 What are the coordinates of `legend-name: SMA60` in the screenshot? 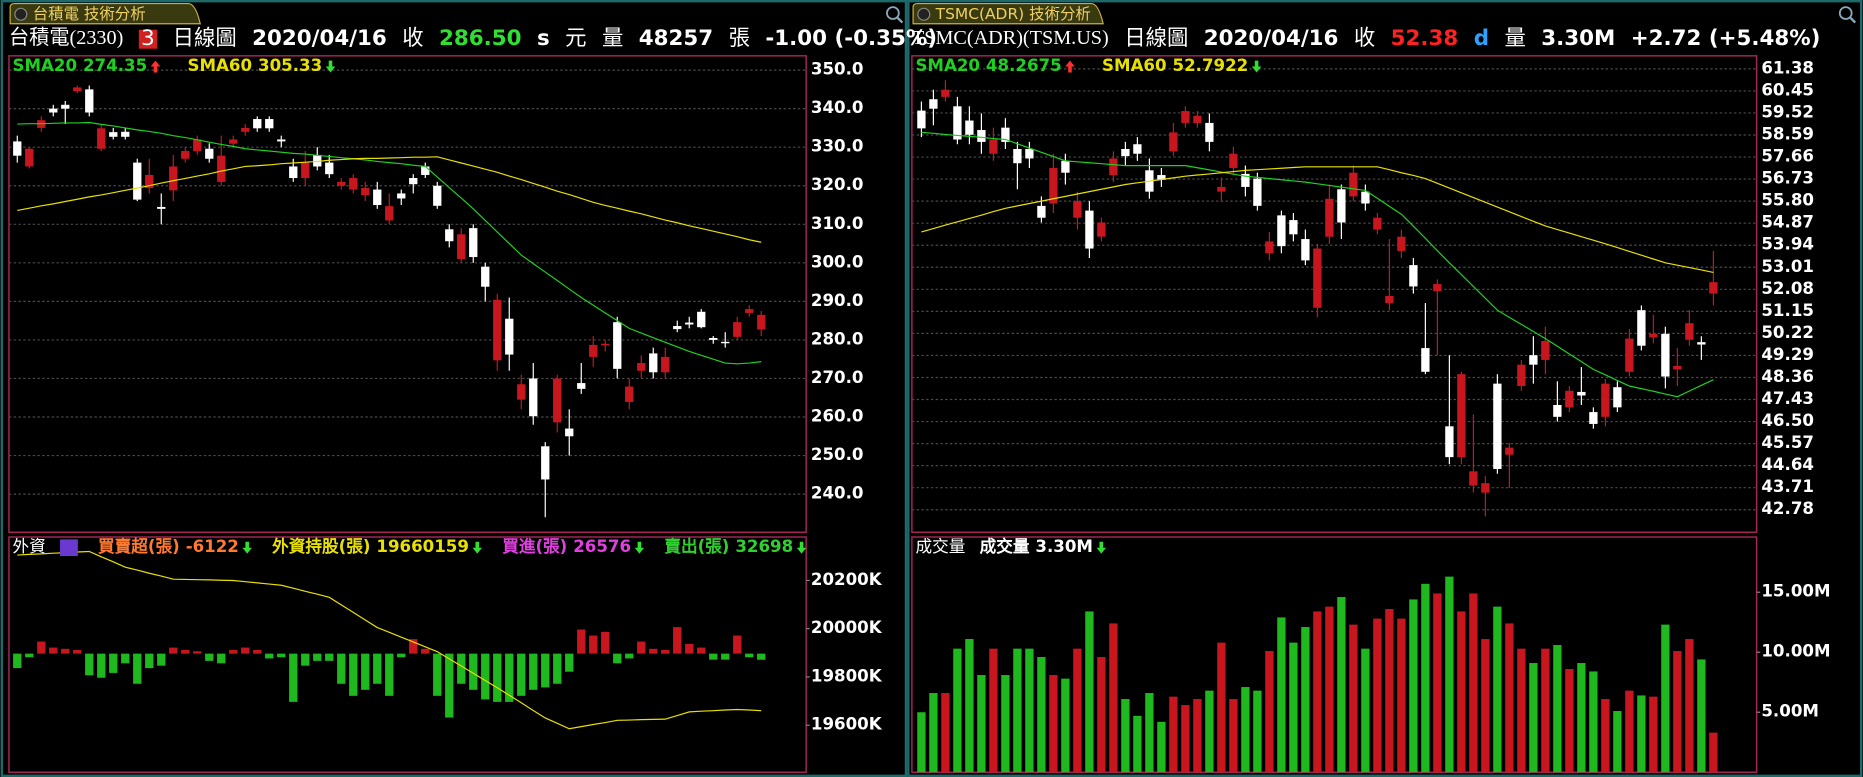 It's located at (220, 65).